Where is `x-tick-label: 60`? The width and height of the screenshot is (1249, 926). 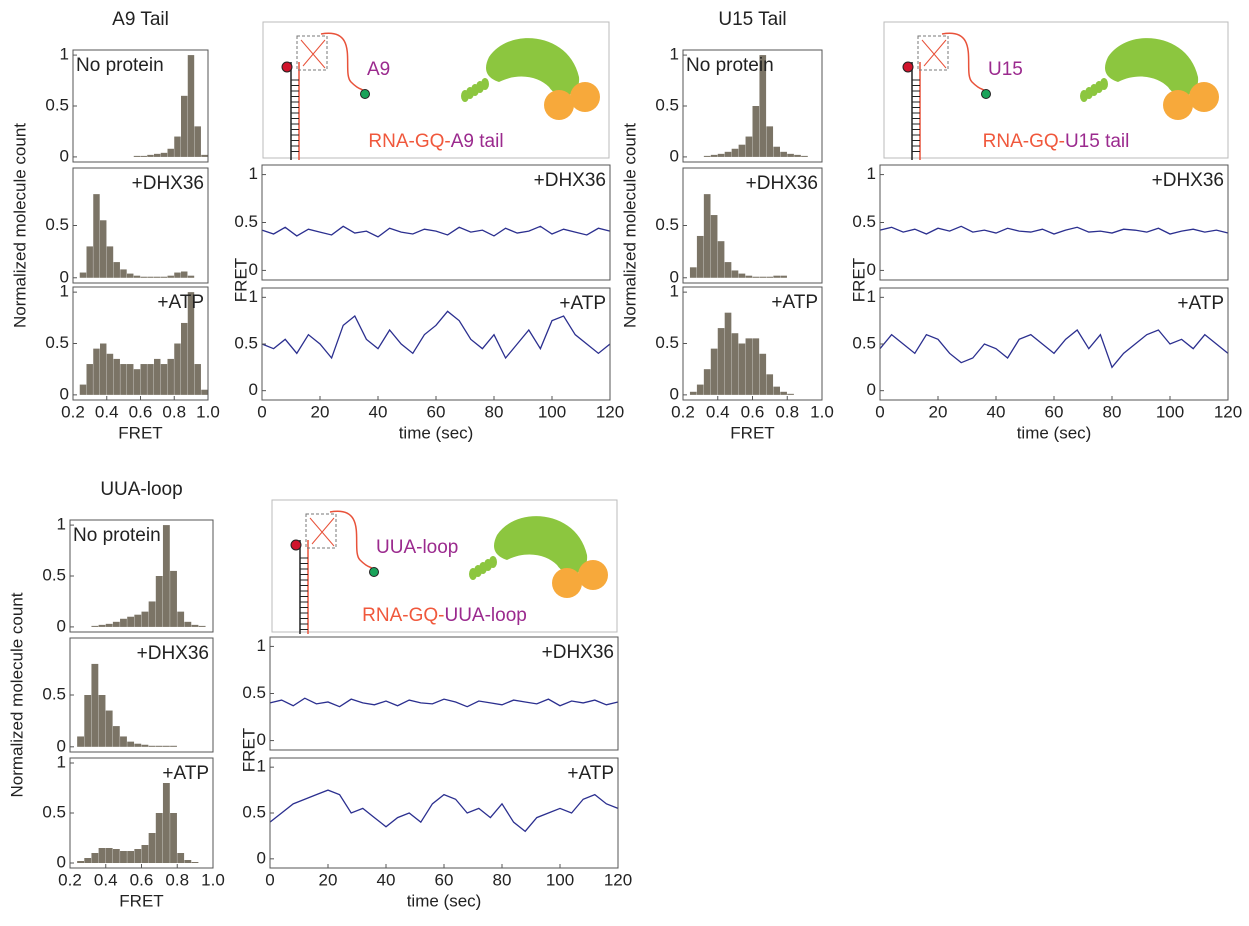
x-tick-label: 60 is located at coordinates (436, 411).